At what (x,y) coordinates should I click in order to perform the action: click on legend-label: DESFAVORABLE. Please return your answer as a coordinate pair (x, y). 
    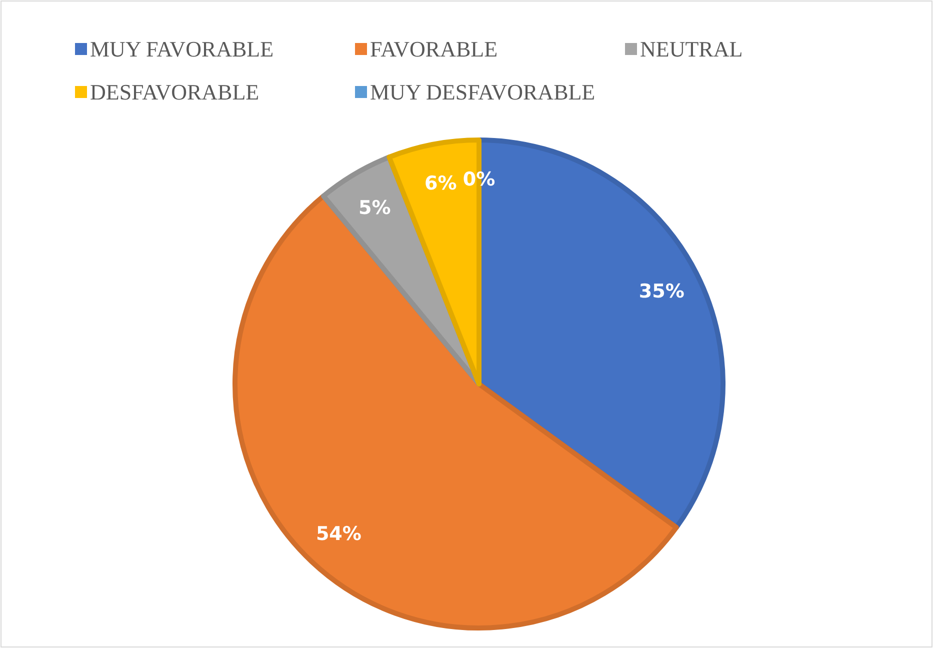
    Looking at the image, I should click on (175, 92).